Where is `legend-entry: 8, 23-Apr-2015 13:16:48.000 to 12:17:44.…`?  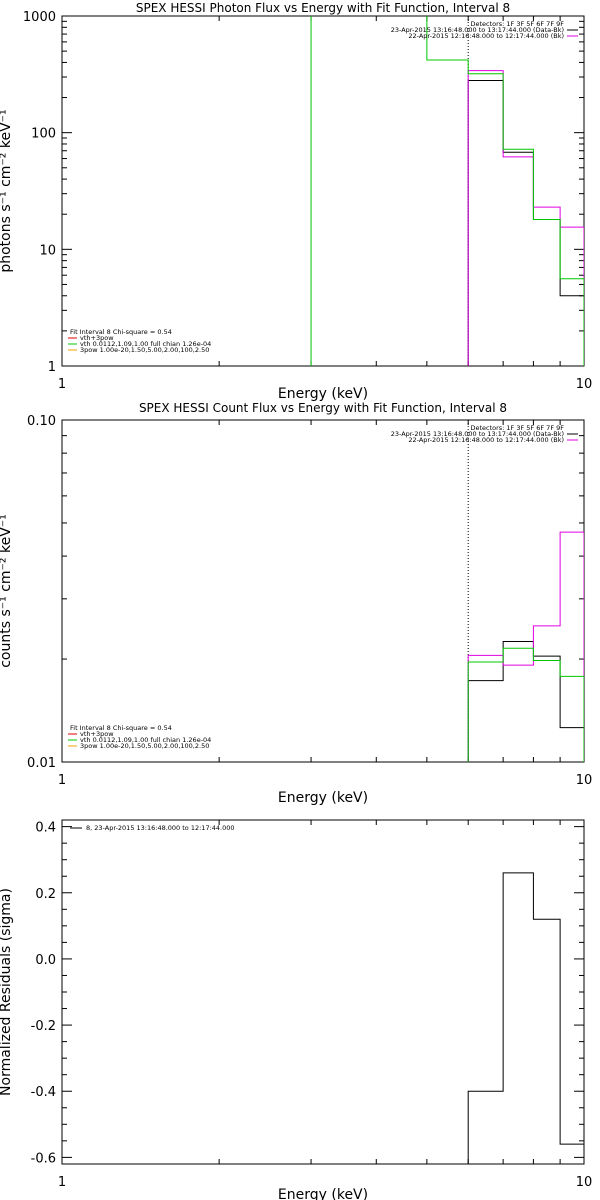 legend-entry: 8, 23-Apr-2015 13:16:48.000 to 12:17:44.… is located at coordinates (160, 828).